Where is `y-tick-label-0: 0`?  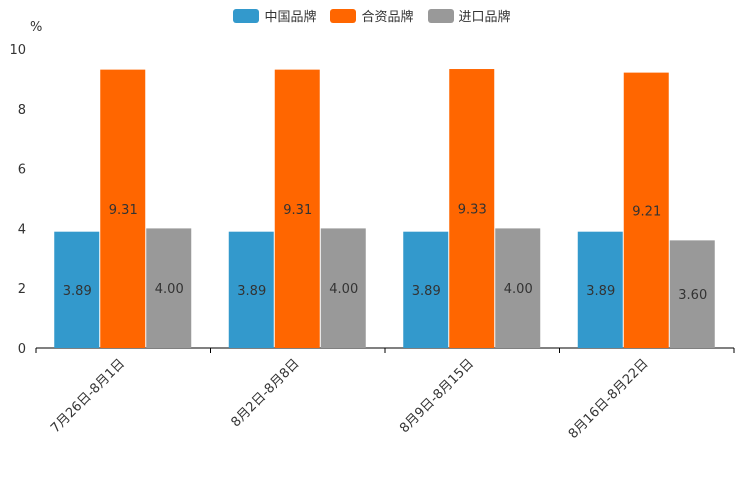 y-tick-label-0: 0 is located at coordinates (22, 349).